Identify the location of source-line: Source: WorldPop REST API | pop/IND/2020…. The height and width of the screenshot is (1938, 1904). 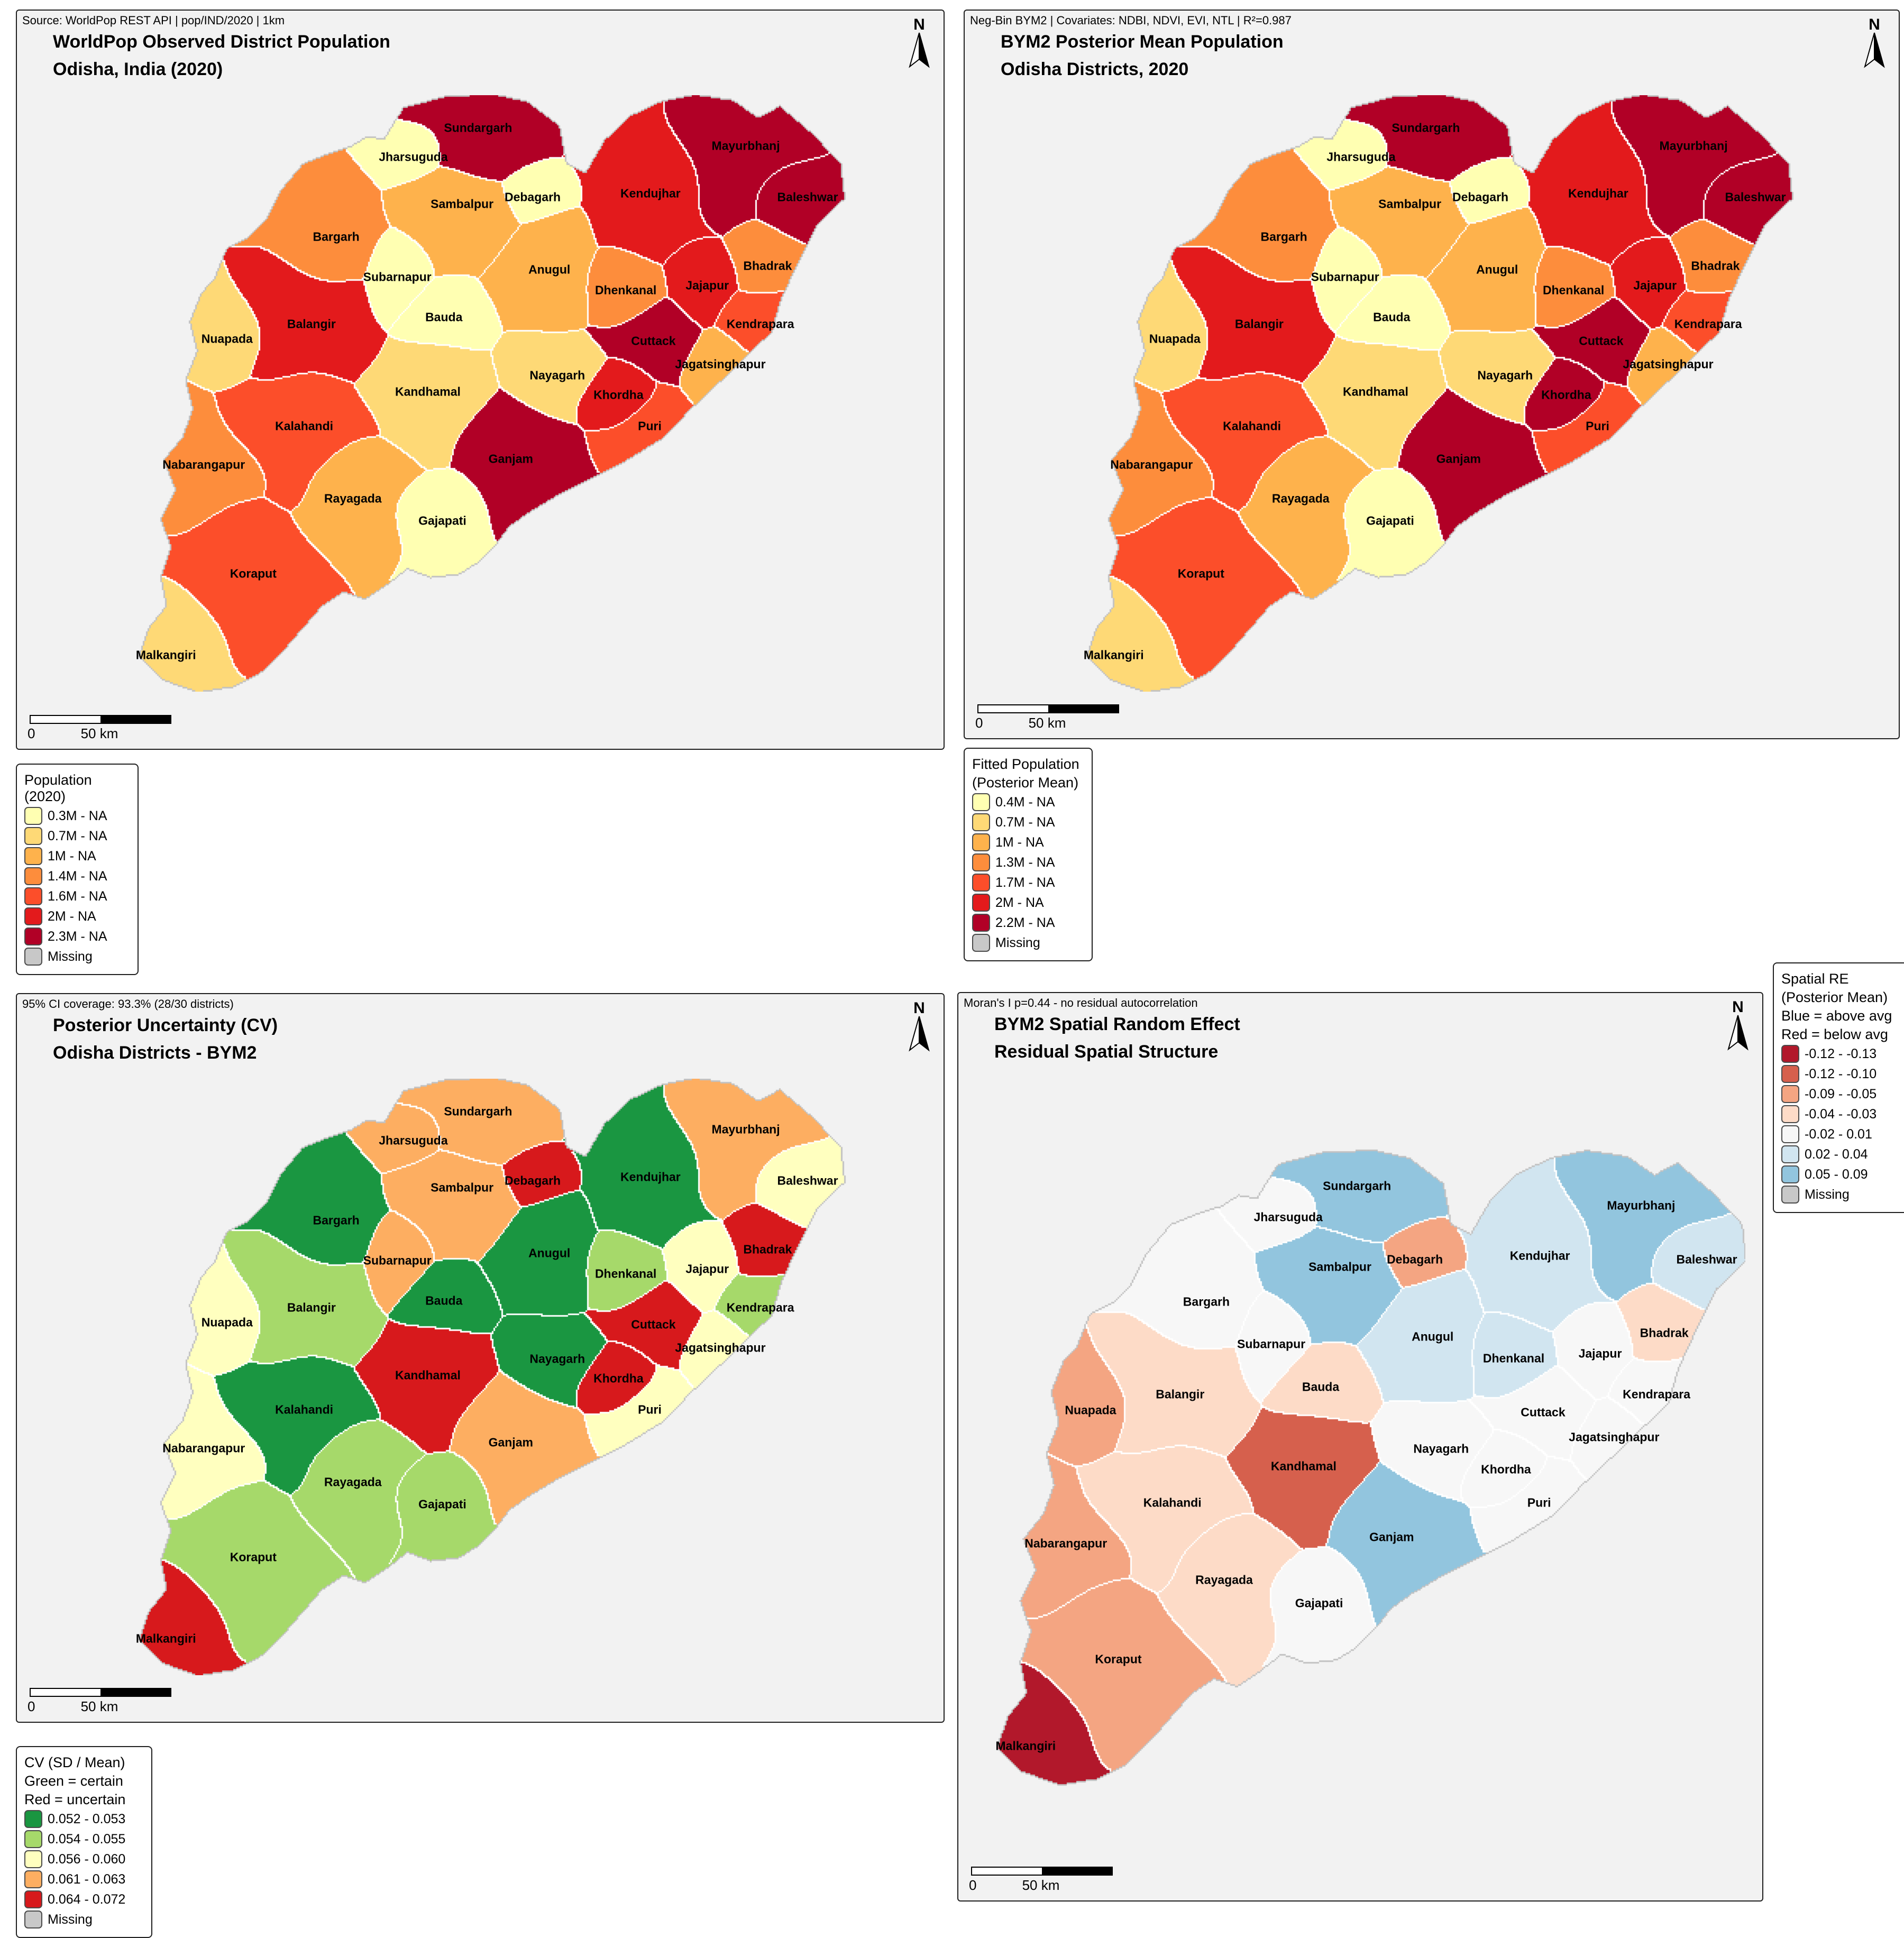
(153, 21).